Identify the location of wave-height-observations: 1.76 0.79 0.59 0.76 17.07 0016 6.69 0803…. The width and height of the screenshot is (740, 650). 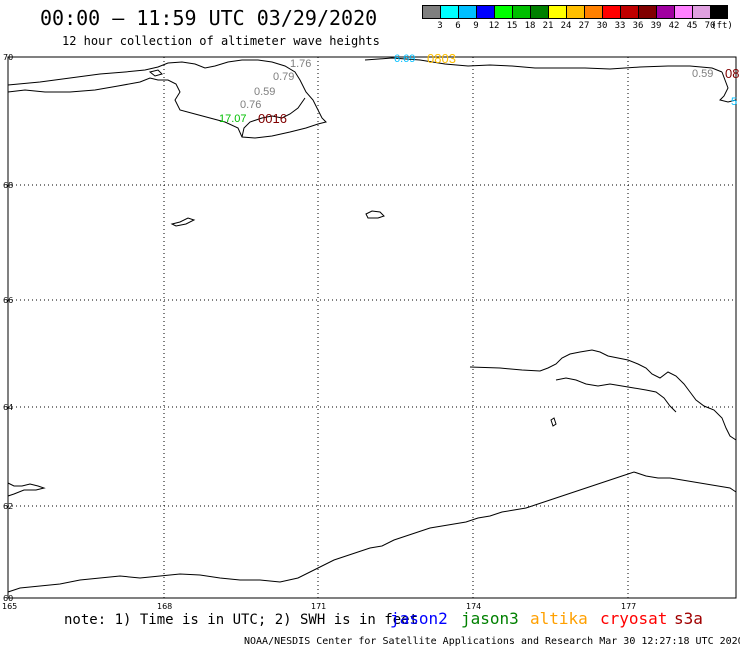
(479, 88).